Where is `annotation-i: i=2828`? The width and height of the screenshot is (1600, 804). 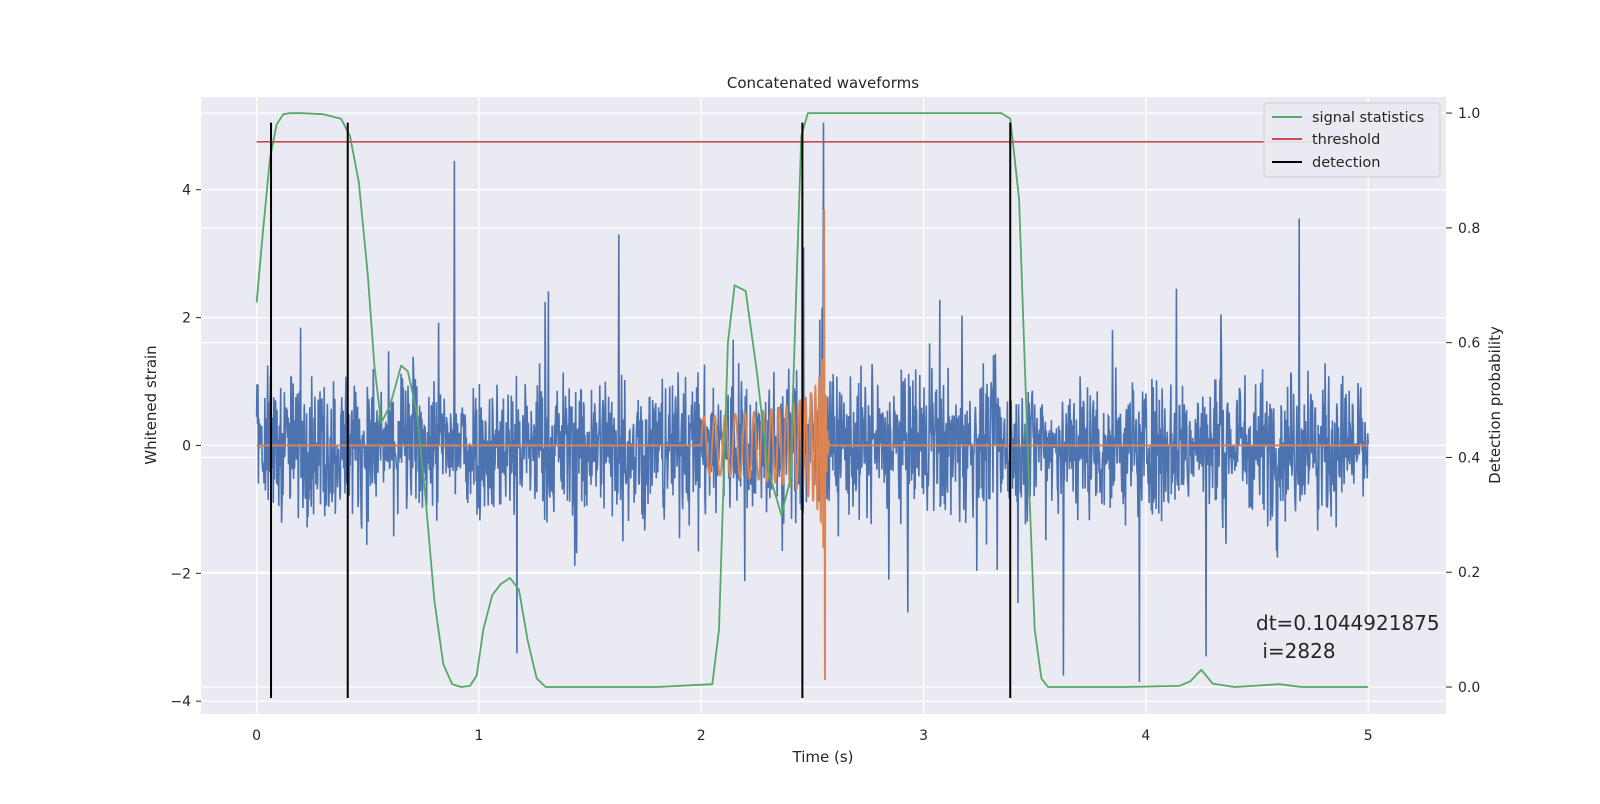
annotation-i: i=2828 is located at coordinates (1296, 651).